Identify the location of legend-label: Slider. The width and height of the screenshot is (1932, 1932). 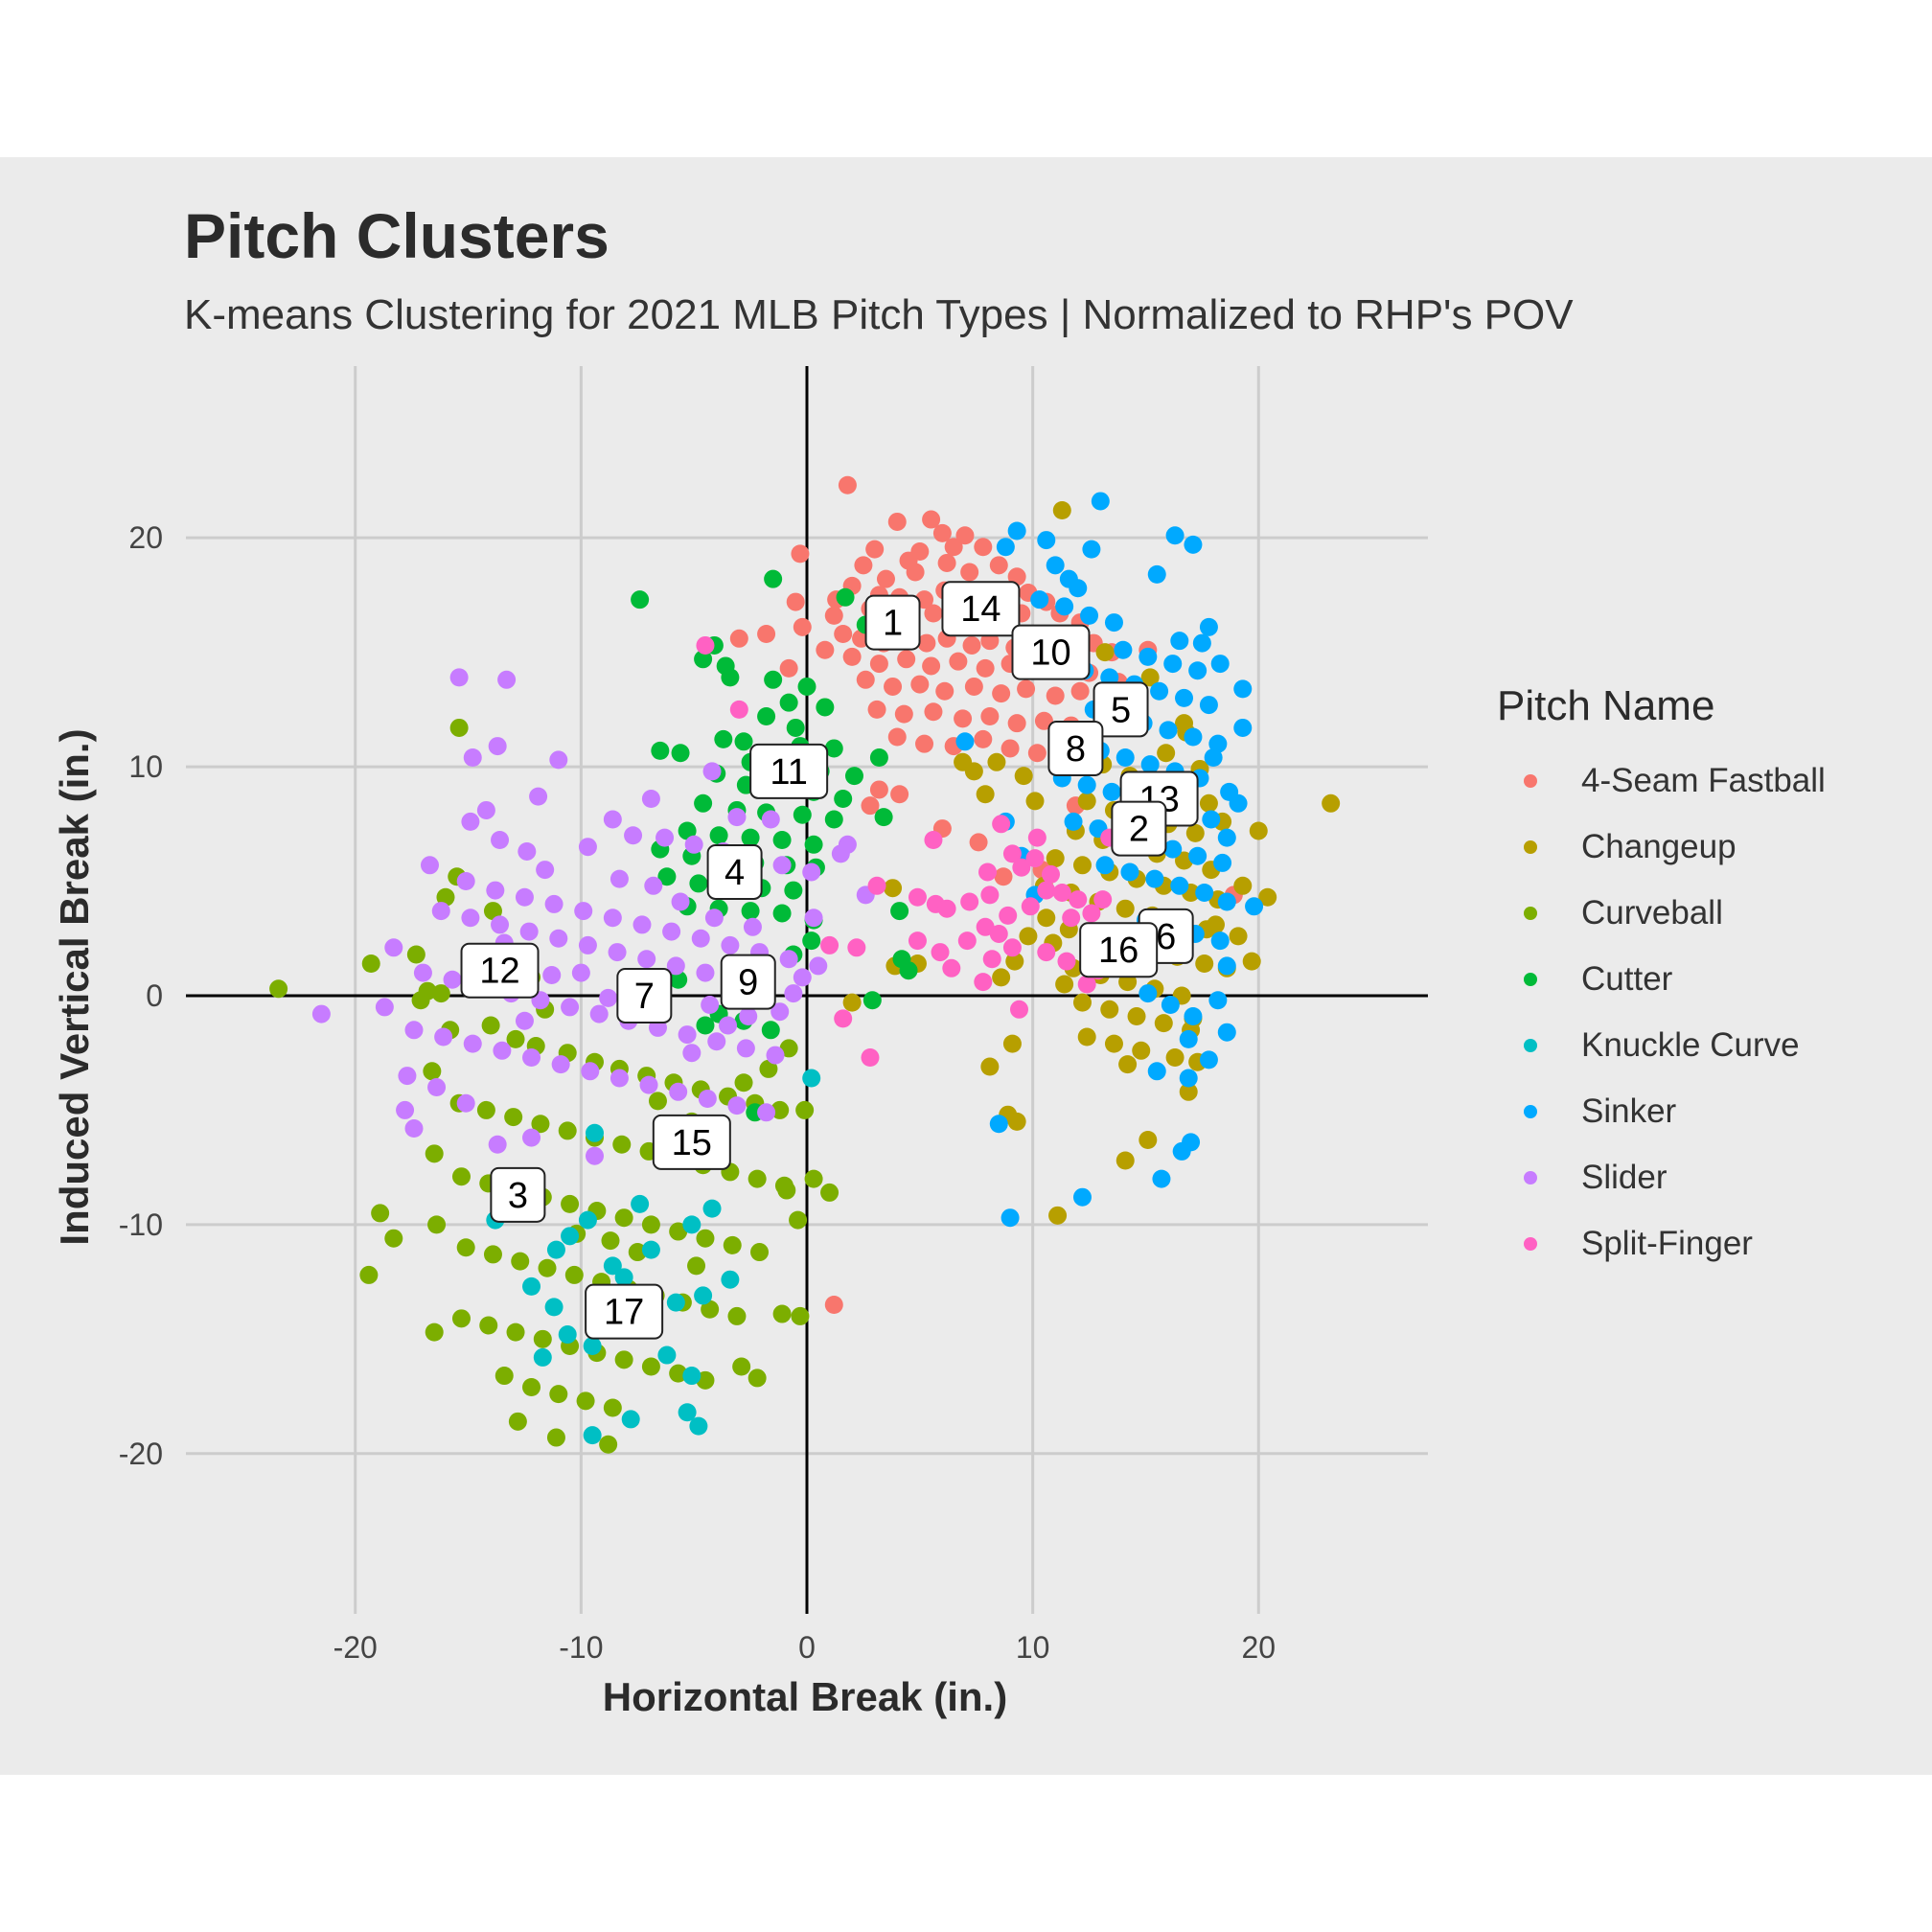
(1624, 1178).